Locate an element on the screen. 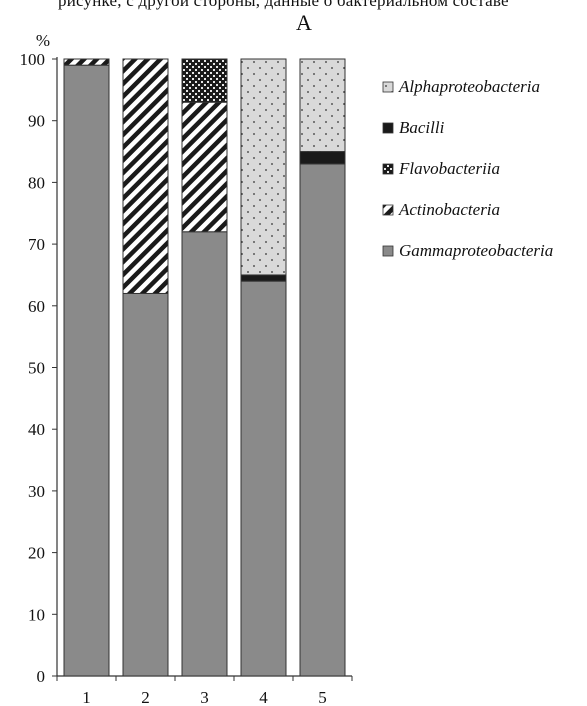 Image resolution: width=587 pixels, height=706 pixels. legend-swatch-bacilli is located at coordinates (388, 128).